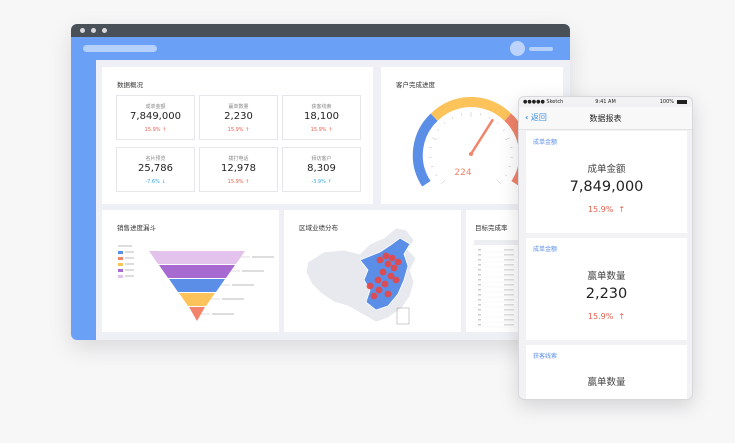 The width and height of the screenshot is (735, 443). I want to click on map-markers, so click(384, 276).